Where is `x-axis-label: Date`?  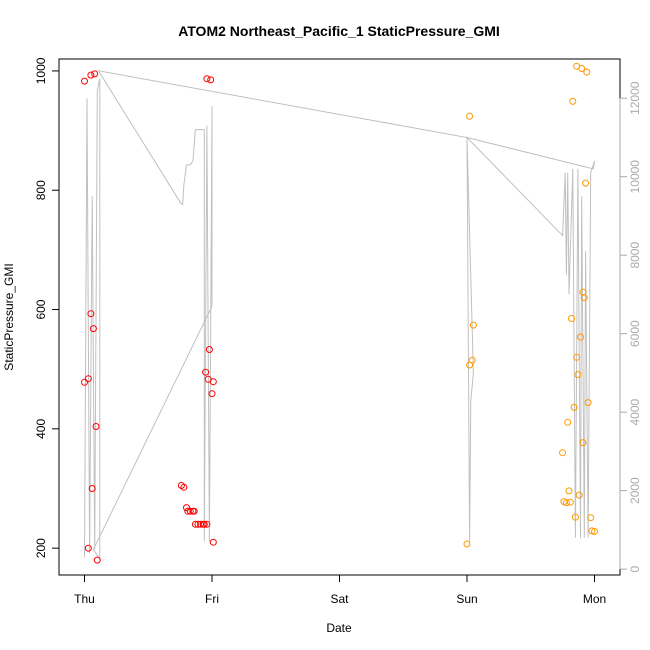
x-axis-label: Date is located at coordinates (339, 628).